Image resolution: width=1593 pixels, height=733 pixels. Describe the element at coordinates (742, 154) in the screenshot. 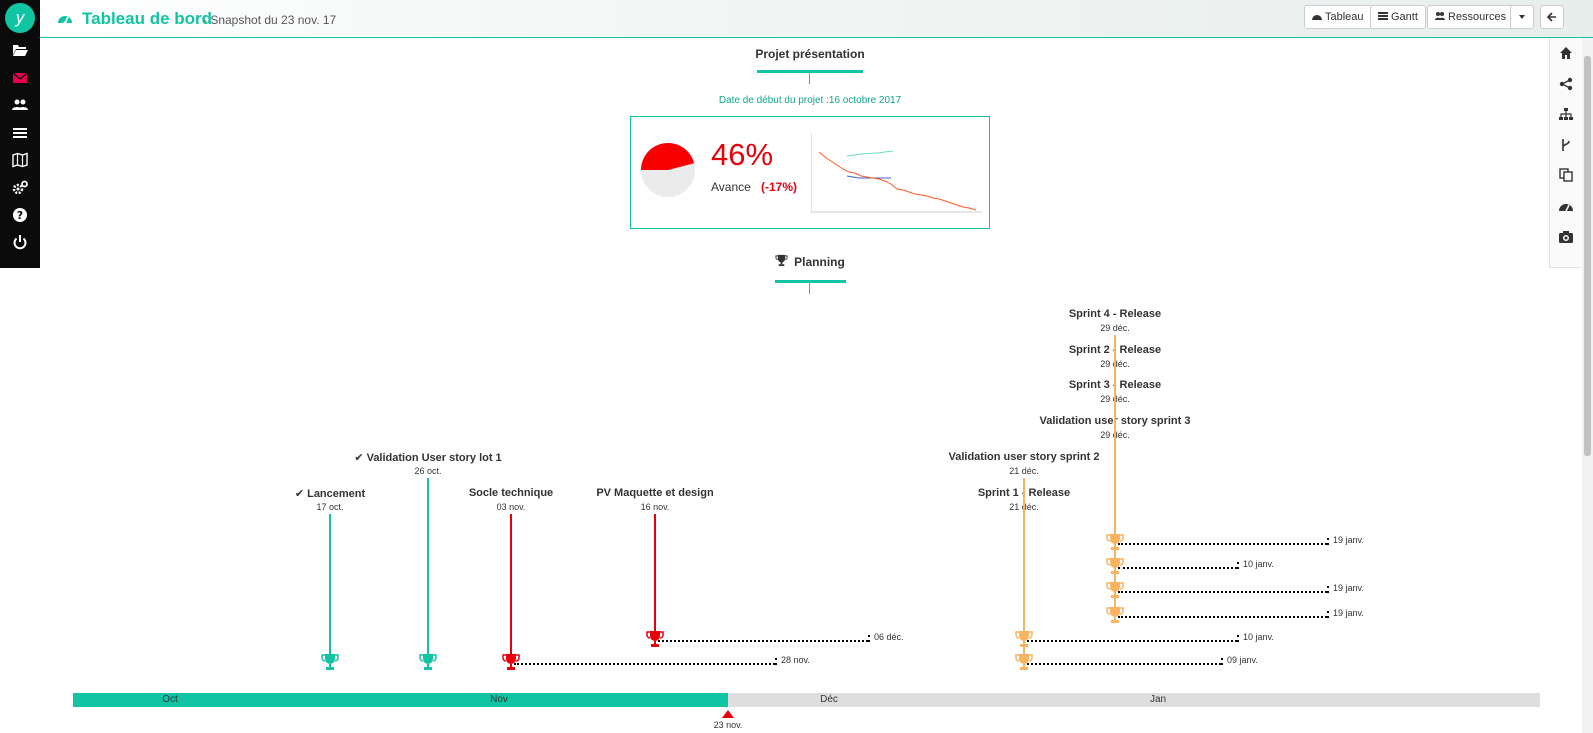

I see `progress-percentage: 46%` at that location.